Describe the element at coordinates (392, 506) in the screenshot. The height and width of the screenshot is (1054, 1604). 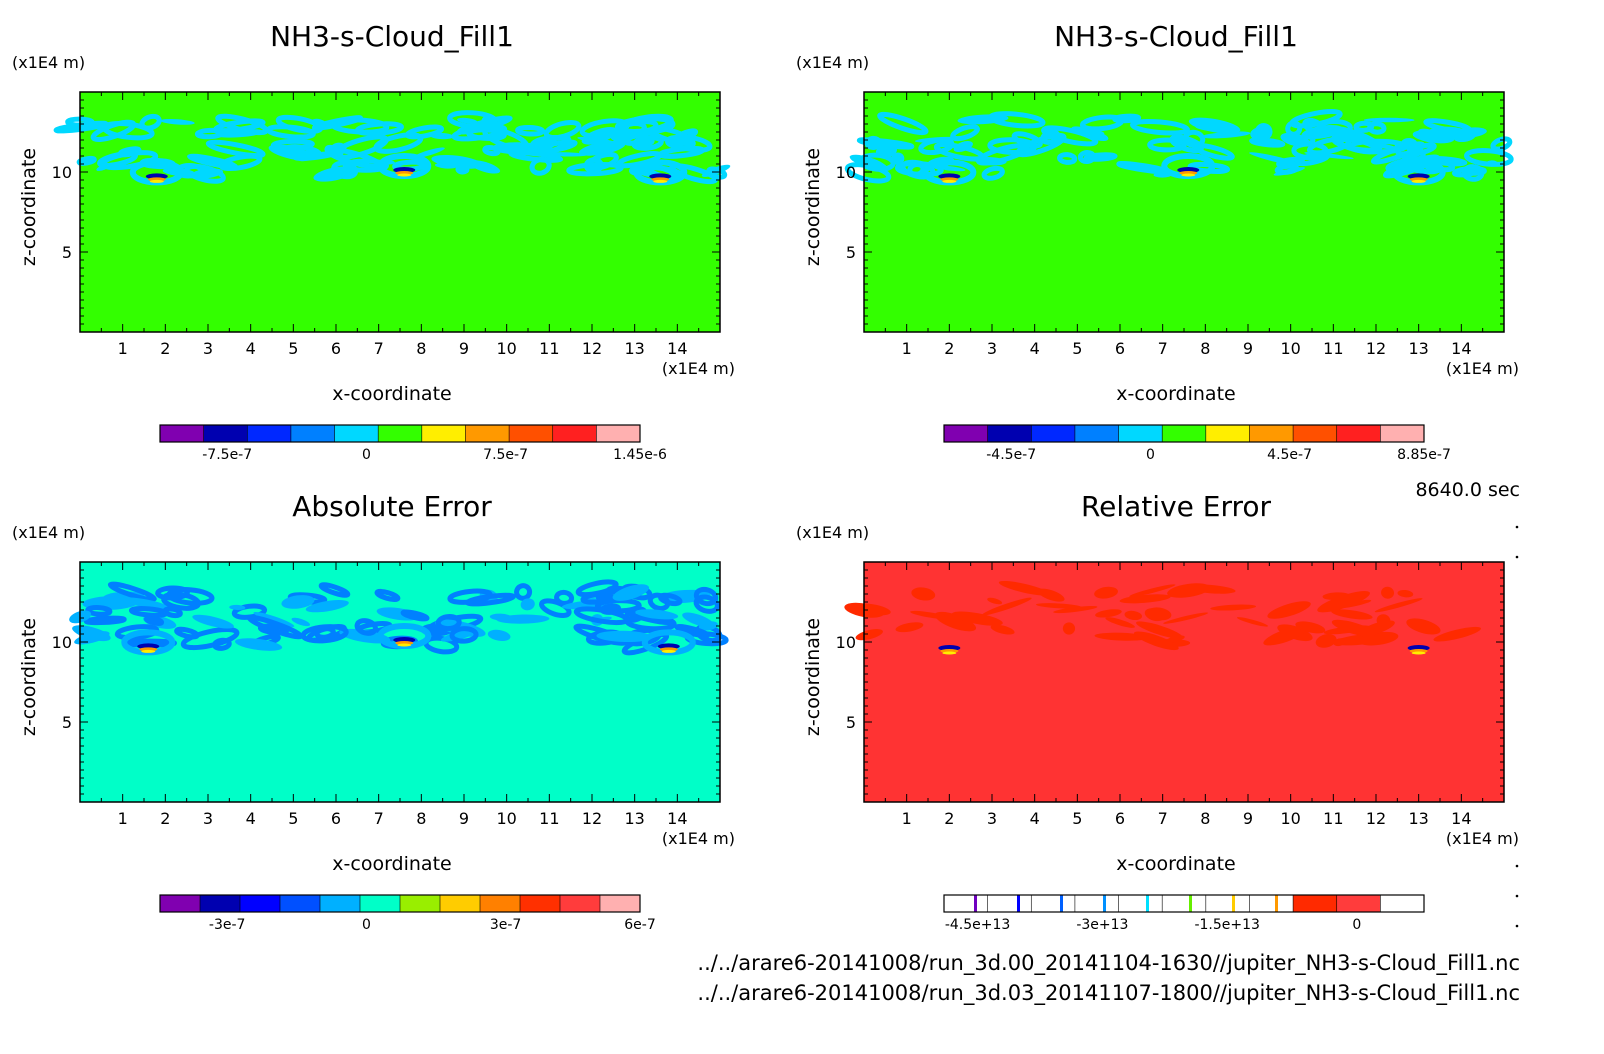
I see `panel-title: Absolute Error` at that location.